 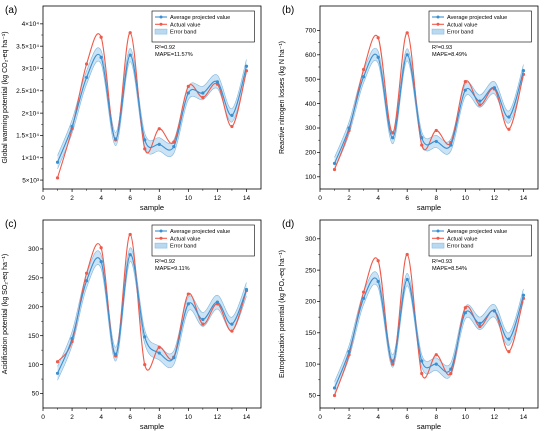 I want to click on error-band, so click(x=152, y=314).